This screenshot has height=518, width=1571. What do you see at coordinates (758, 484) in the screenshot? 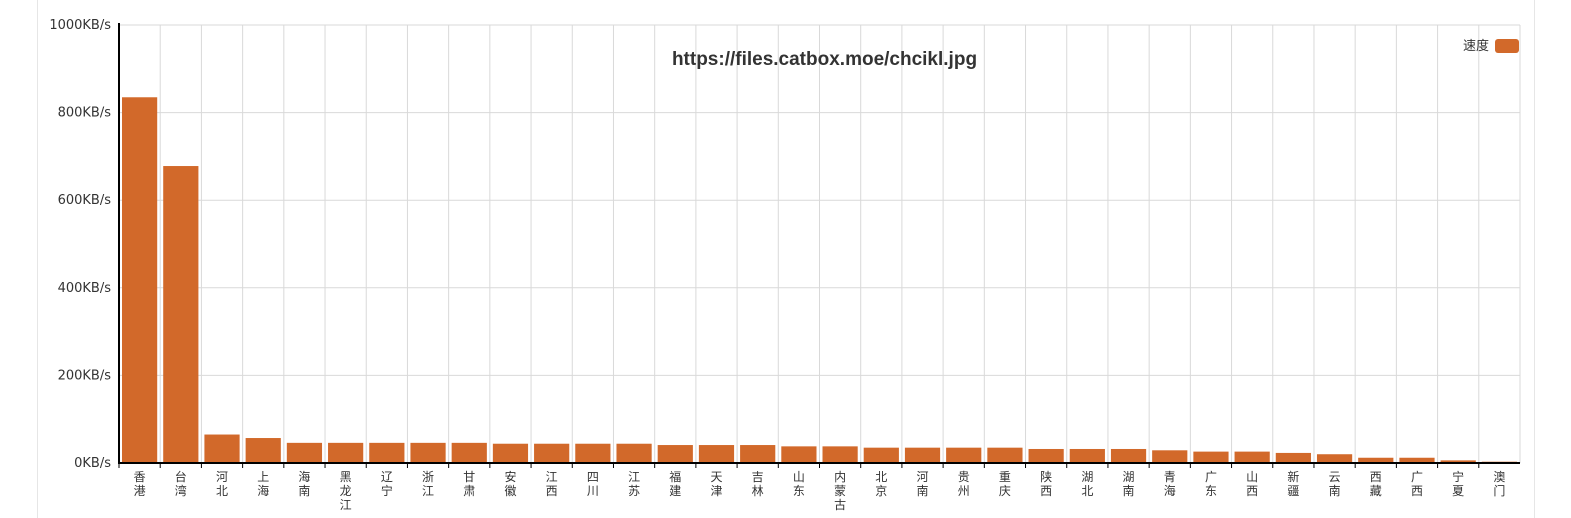
I see `x-tick-label: 吉林` at bounding box center [758, 484].